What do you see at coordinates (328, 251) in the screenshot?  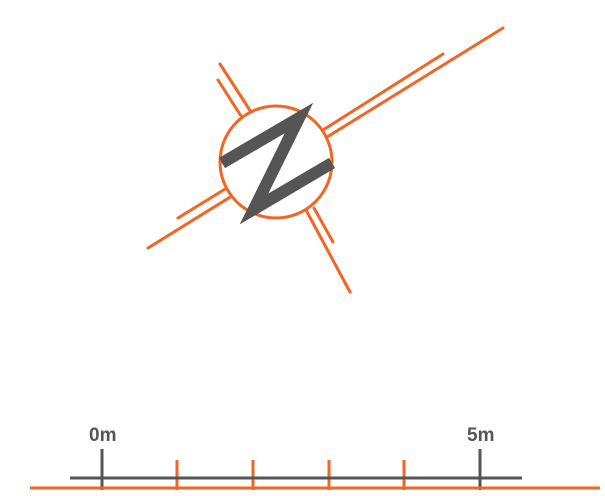 I see `orientation-tick-lower-right-a` at bounding box center [328, 251].